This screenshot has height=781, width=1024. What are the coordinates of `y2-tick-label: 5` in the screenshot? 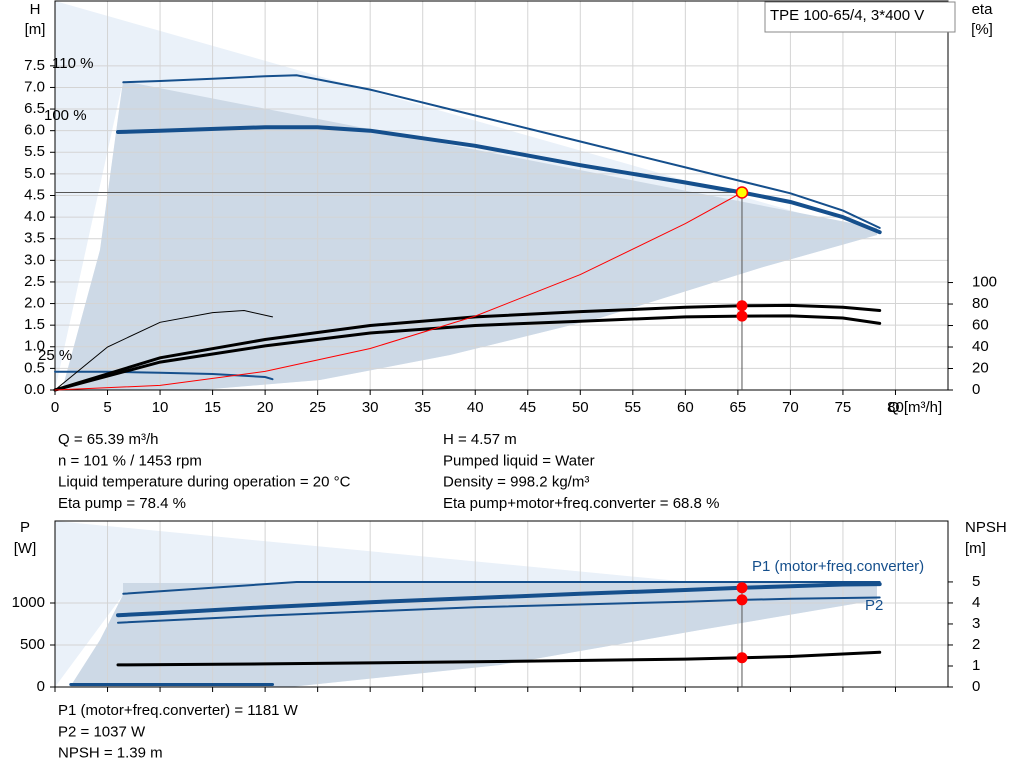 It's located at (976, 581).